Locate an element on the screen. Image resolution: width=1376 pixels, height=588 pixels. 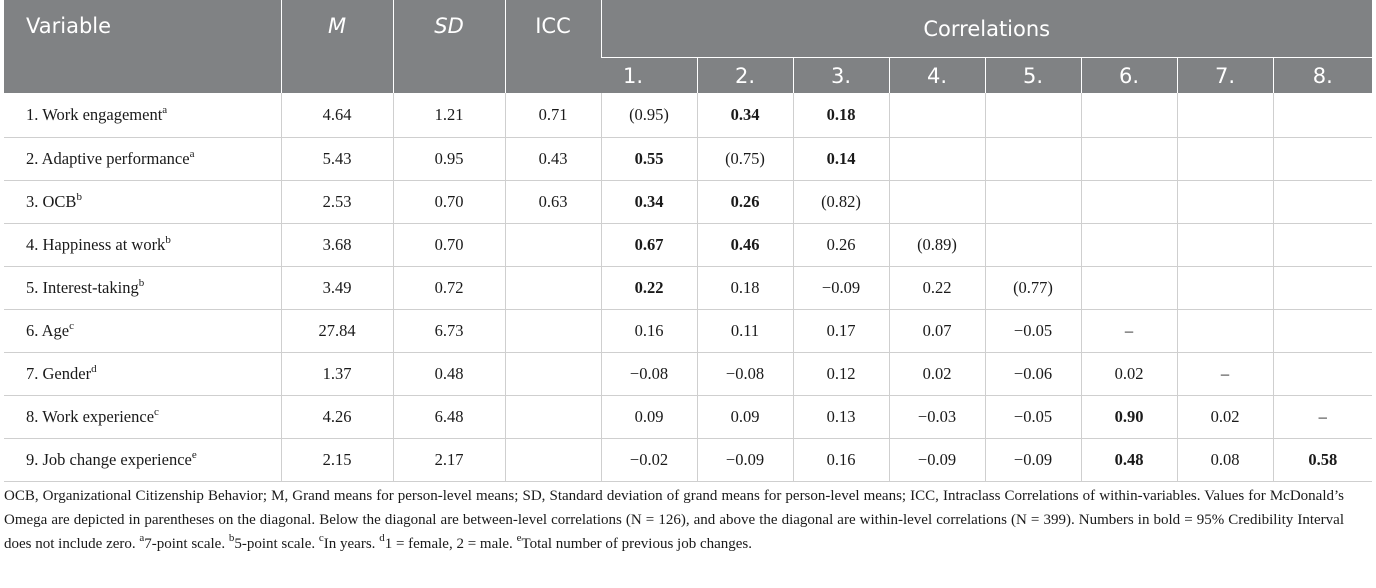
footnote-marker-b: b is located at coordinates (231, 538).